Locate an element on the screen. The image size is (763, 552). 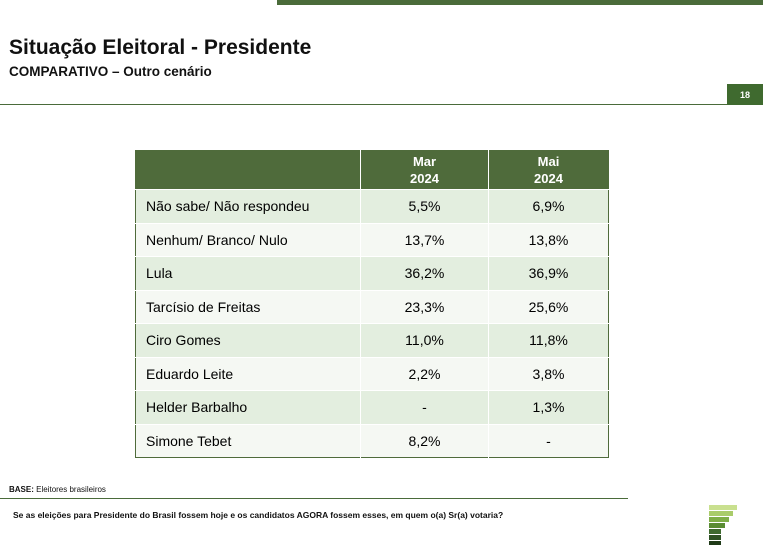
table-row: Não sabe/ Não respondeu 5,5% 6,9% is located at coordinates (372, 206).